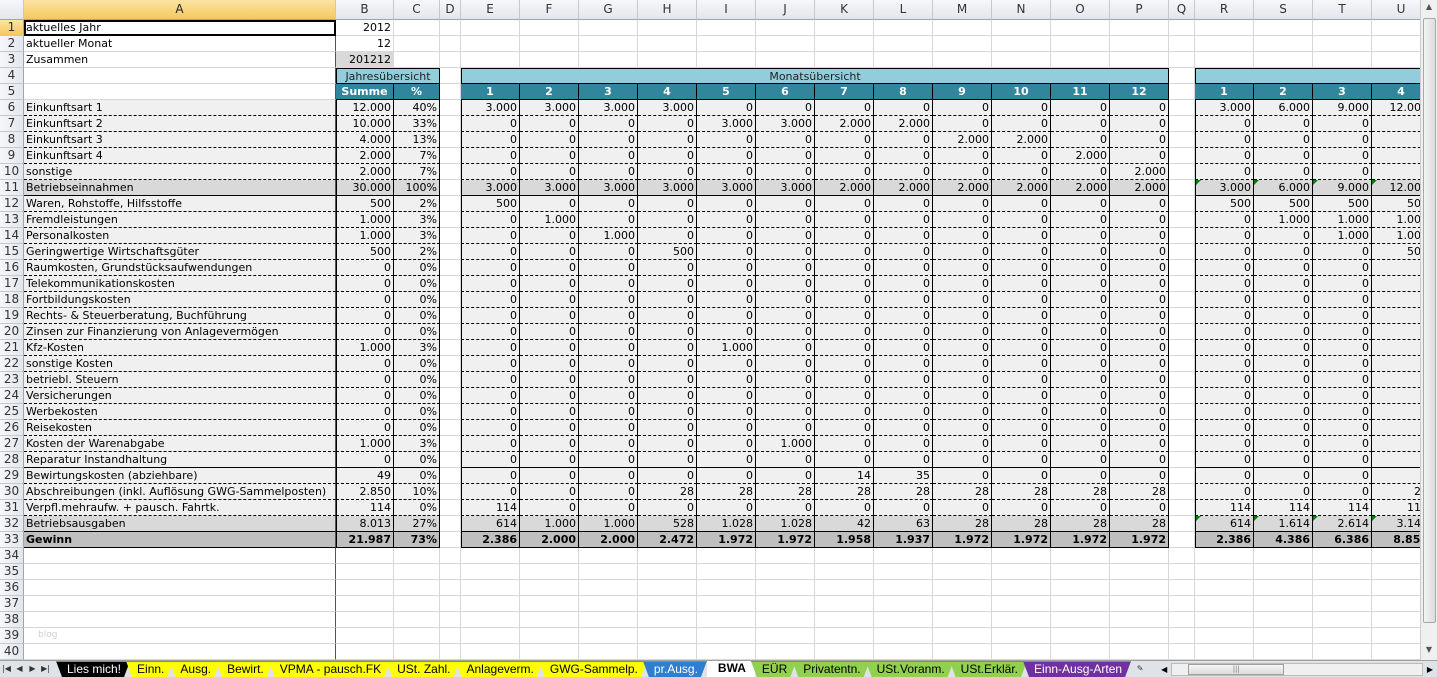  I want to click on row-header-25: 25, so click(12, 412).